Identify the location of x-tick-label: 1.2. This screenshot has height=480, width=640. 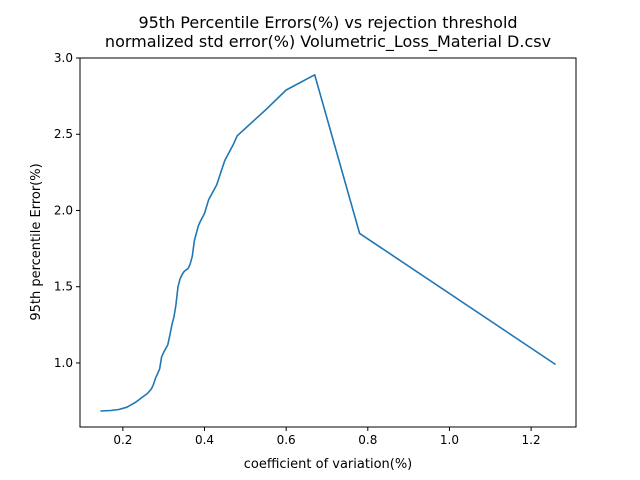
(531, 440).